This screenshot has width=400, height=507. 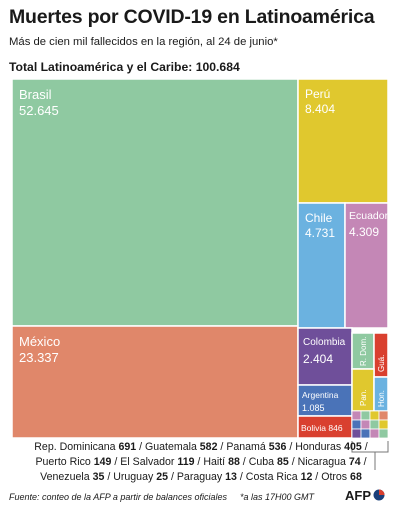 What do you see at coordinates (370, 455) in the screenshot?
I see `legend-bracket` at bounding box center [370, 455].